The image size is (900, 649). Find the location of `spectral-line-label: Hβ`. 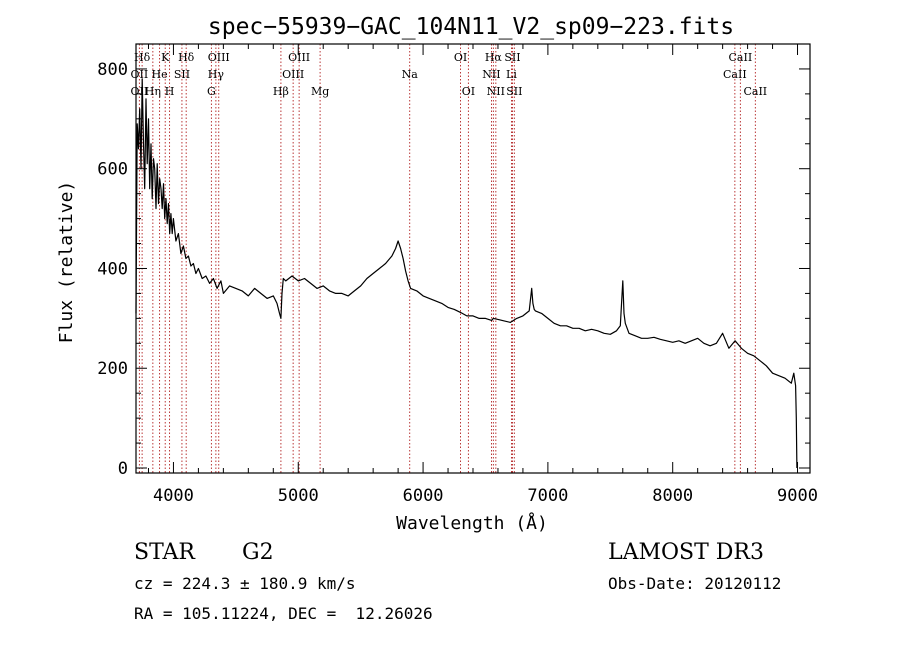

spectral-line-label: Hβ is located at coordinates (281, 91).